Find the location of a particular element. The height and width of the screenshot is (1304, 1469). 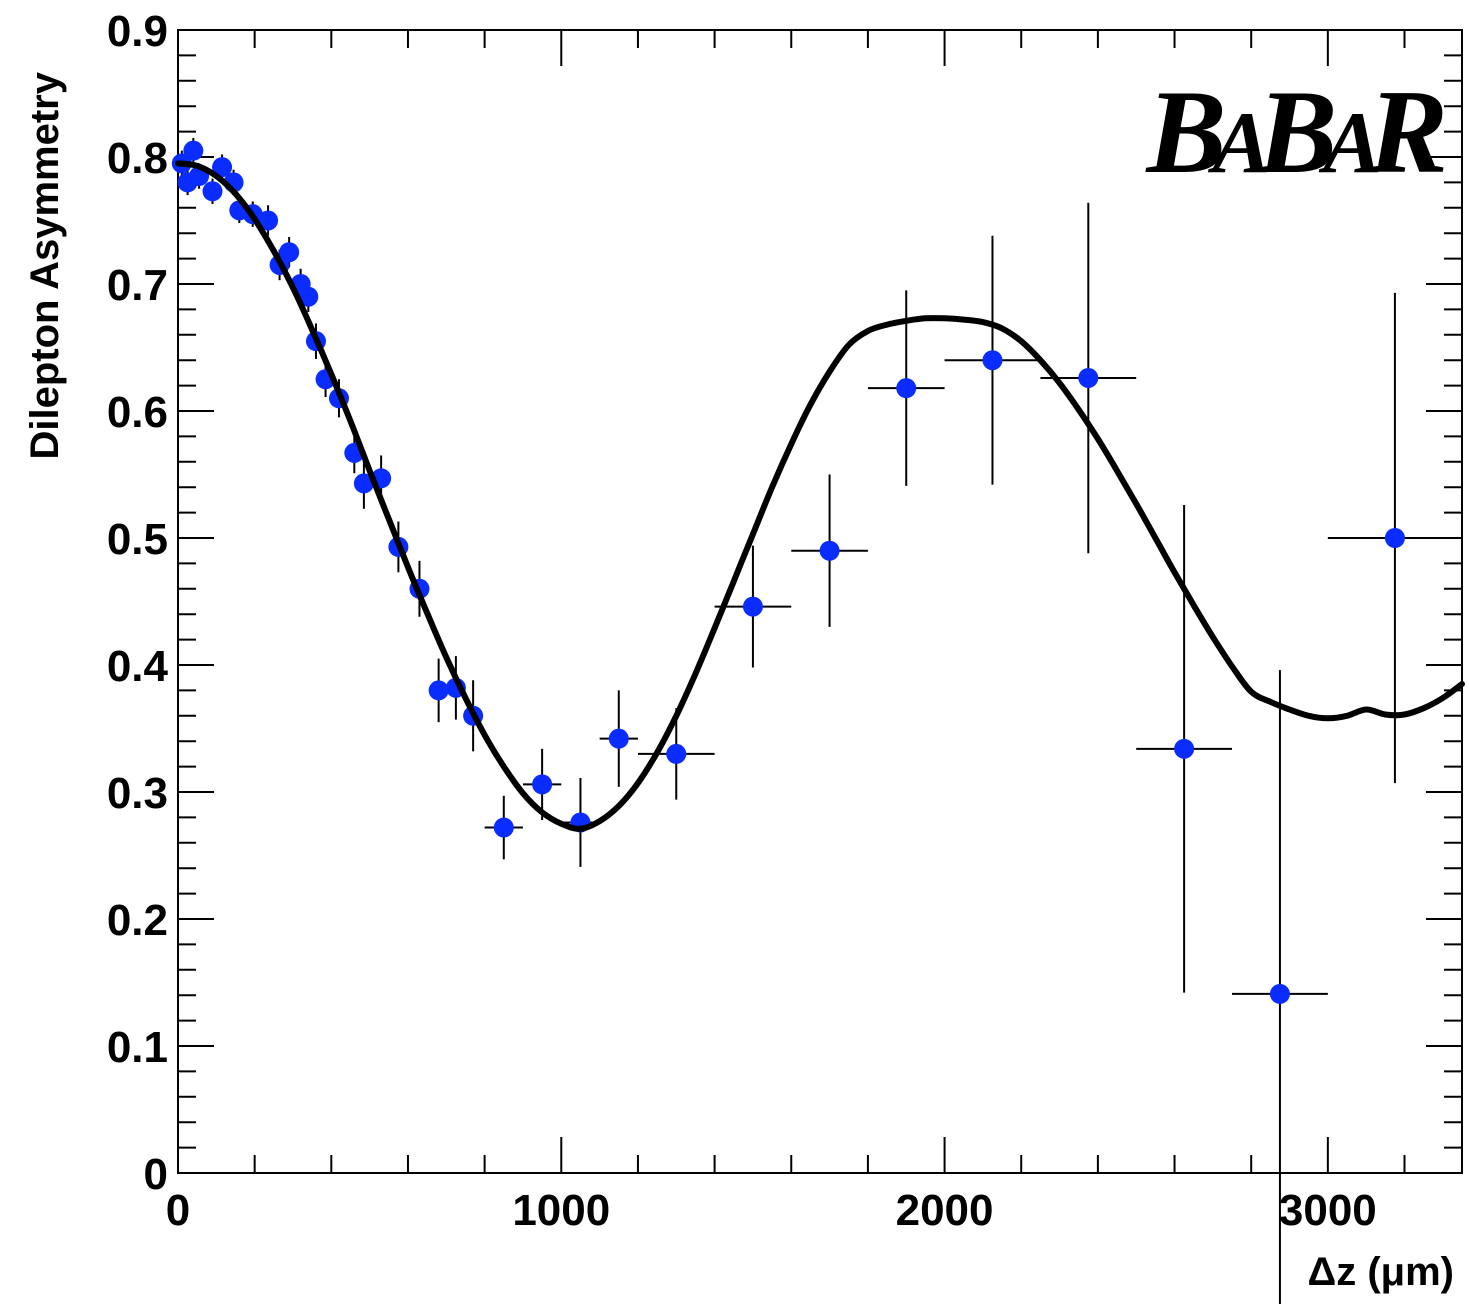

y-tick-label: 0.7 is located at coordinates (137, 285).